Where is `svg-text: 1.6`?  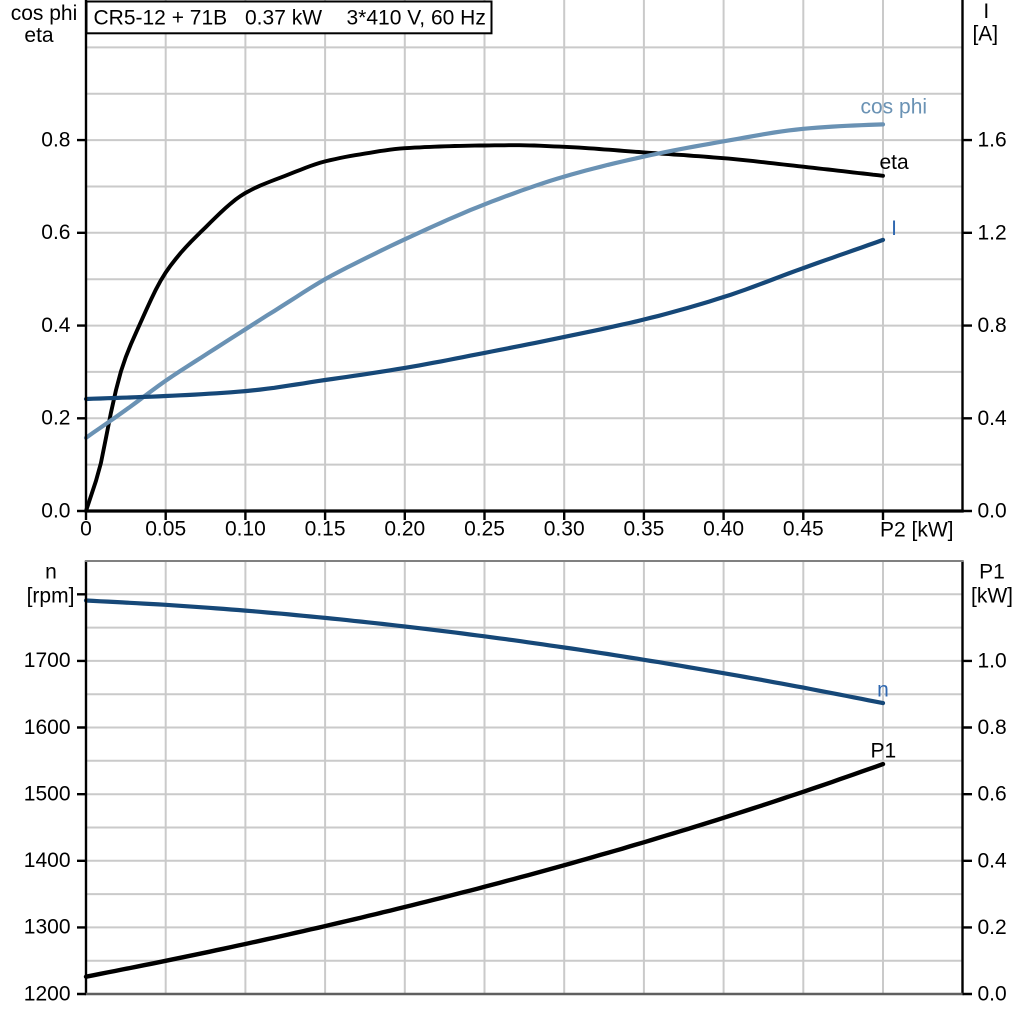 svg-text: 1.6 is located at coordinates (992, 140).